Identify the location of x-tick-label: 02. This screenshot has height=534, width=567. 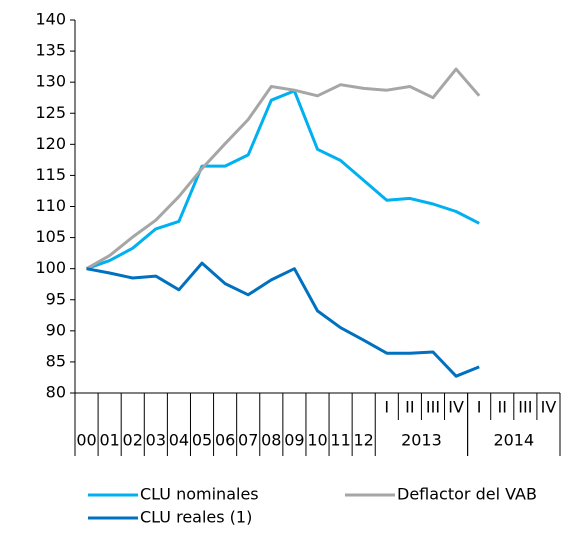
(133, 440).